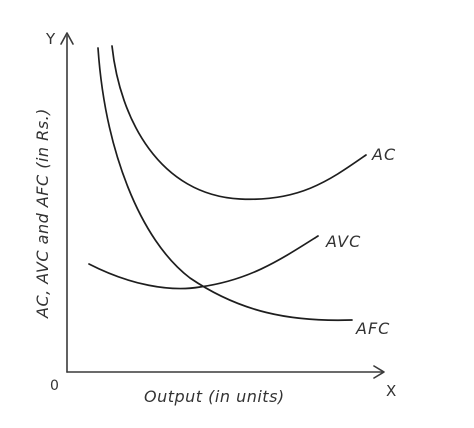 Image resolution: width=474 pixels, height=428 pixels. What do you see at coordinates (203, 262) in the screenshot?
I see `avc-curve` at bounding box center [203, 262].